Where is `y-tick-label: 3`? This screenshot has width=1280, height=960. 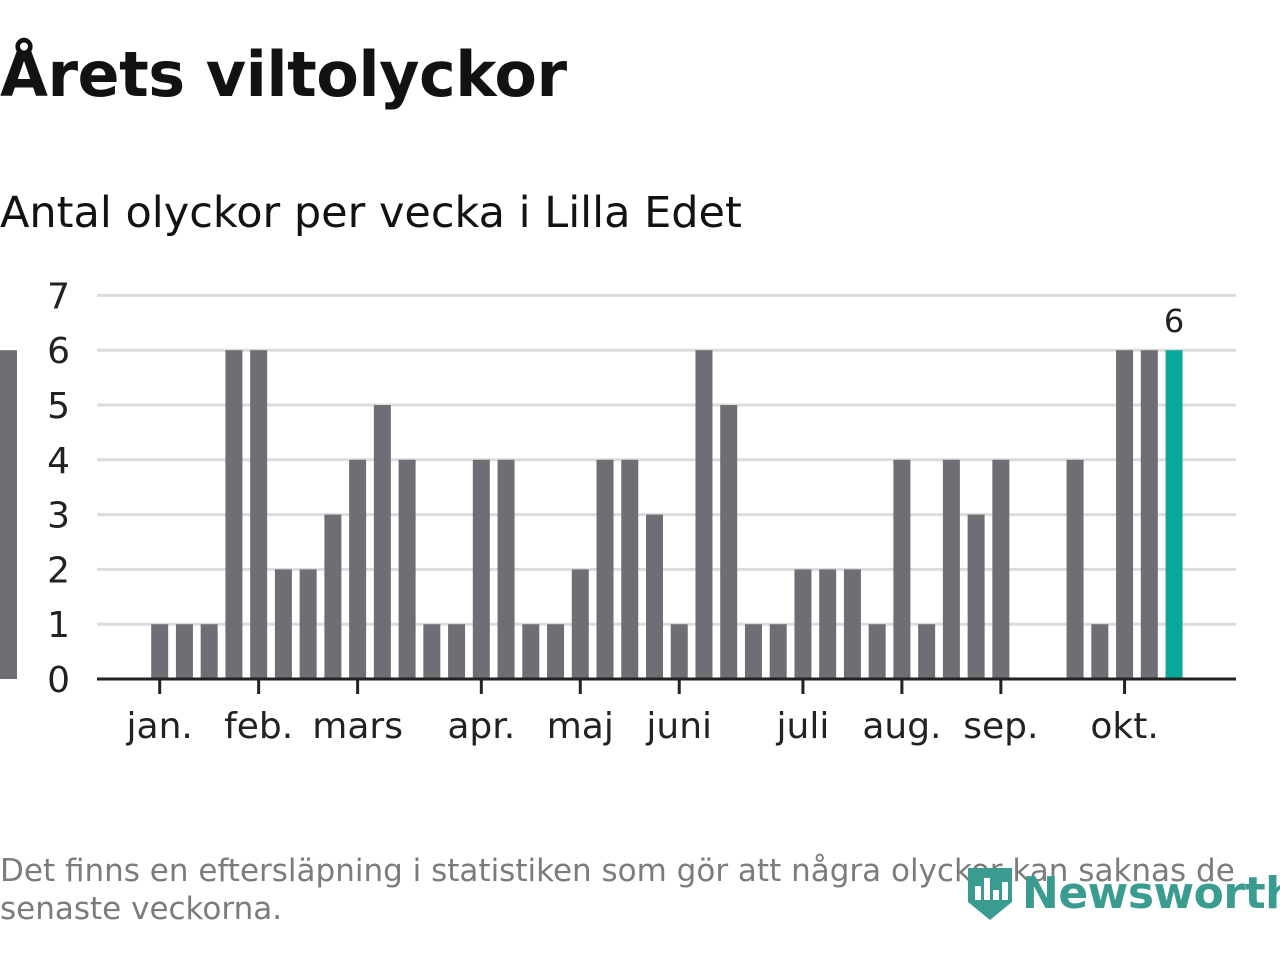 y-tick-label: 3 is located at coordinates (58, 516).